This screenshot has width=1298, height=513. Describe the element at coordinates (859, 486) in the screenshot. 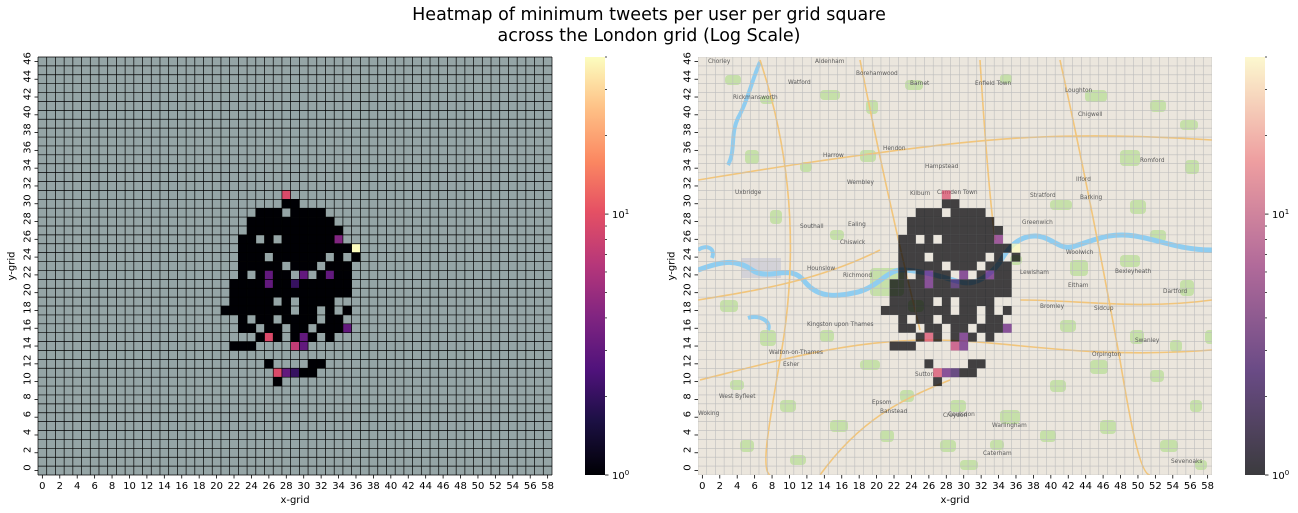

I see `x-tick-label: 18` at that location.